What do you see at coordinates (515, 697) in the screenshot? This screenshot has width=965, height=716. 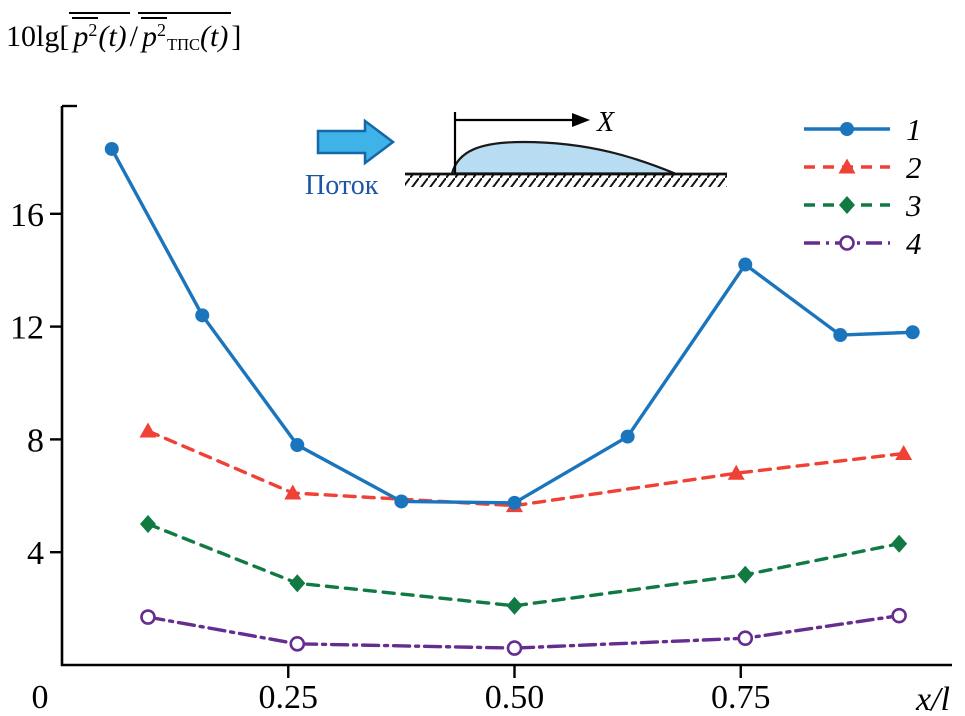 I see `x-tick-label: 0.50` at bounding box center [515, 697].